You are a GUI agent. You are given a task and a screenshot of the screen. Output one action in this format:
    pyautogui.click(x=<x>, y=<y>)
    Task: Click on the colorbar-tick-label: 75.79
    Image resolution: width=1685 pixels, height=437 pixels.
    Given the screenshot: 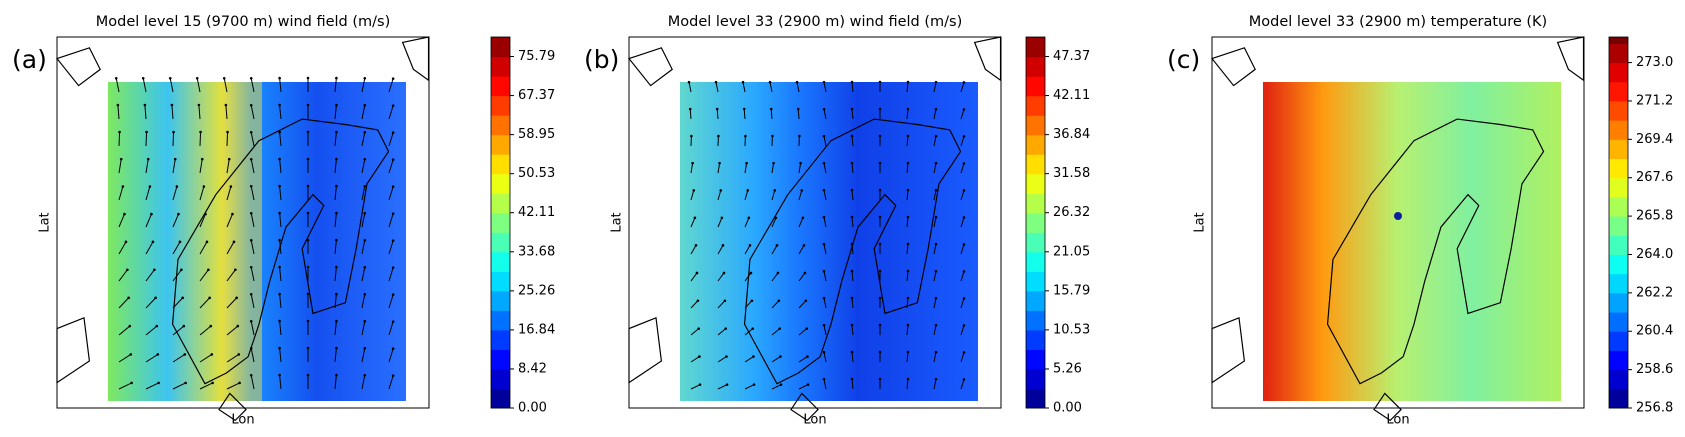 What is the action you would take?
    pyautogui.click(x=536, y=56)
    